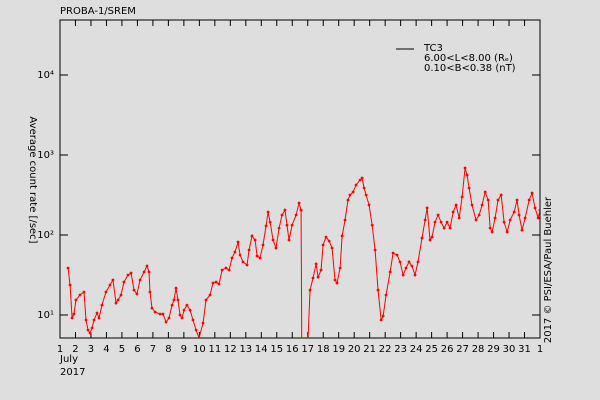 This screenshot has width=600, height=400. I want to click on legend-text: 0.10<B<0.38 (nT), so click(470, 68).